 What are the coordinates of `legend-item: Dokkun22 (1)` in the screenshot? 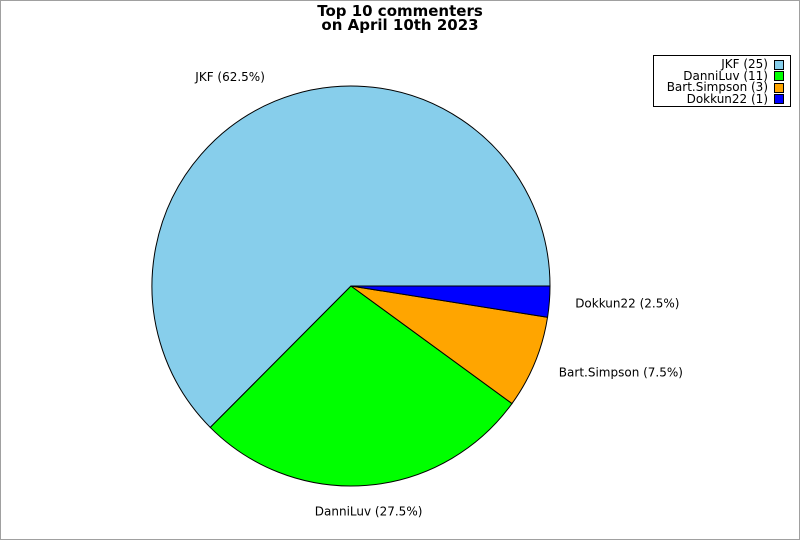 It's located at (719, 98).